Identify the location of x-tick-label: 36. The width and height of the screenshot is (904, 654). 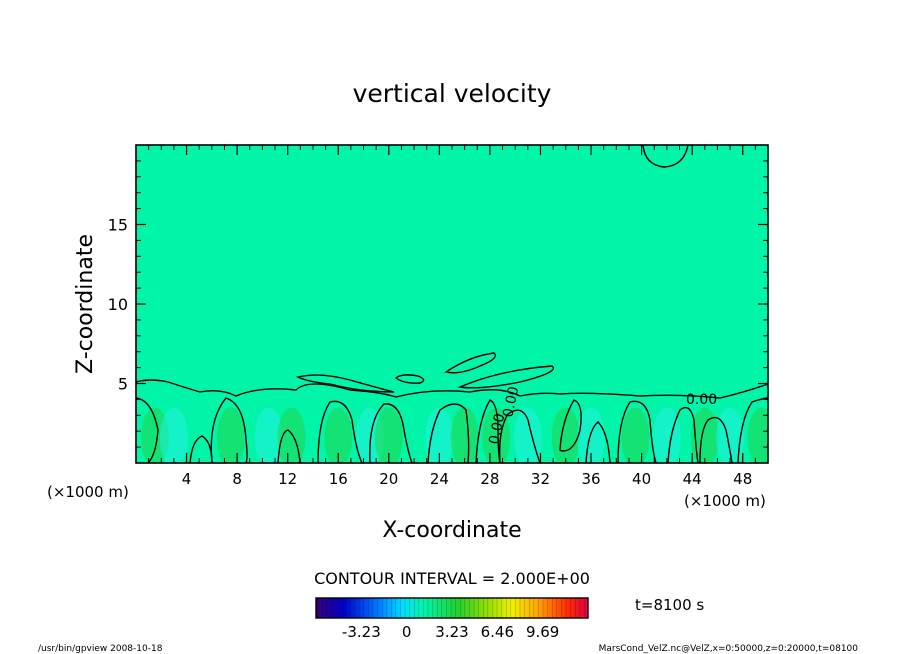
(590, 479).